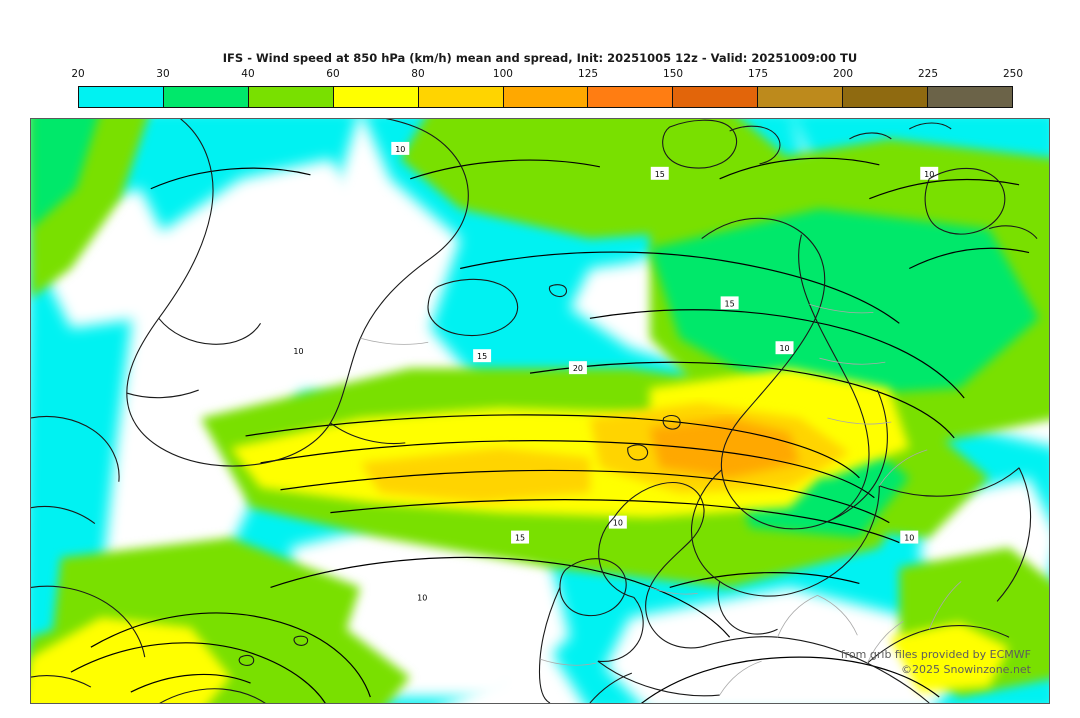 This screenshot has height=718, width=1080. What do you see at coordinates (1013, 74) in the screenshot?
I see `colorbar-tick-250: 250` at bounding box center [1013, 74].